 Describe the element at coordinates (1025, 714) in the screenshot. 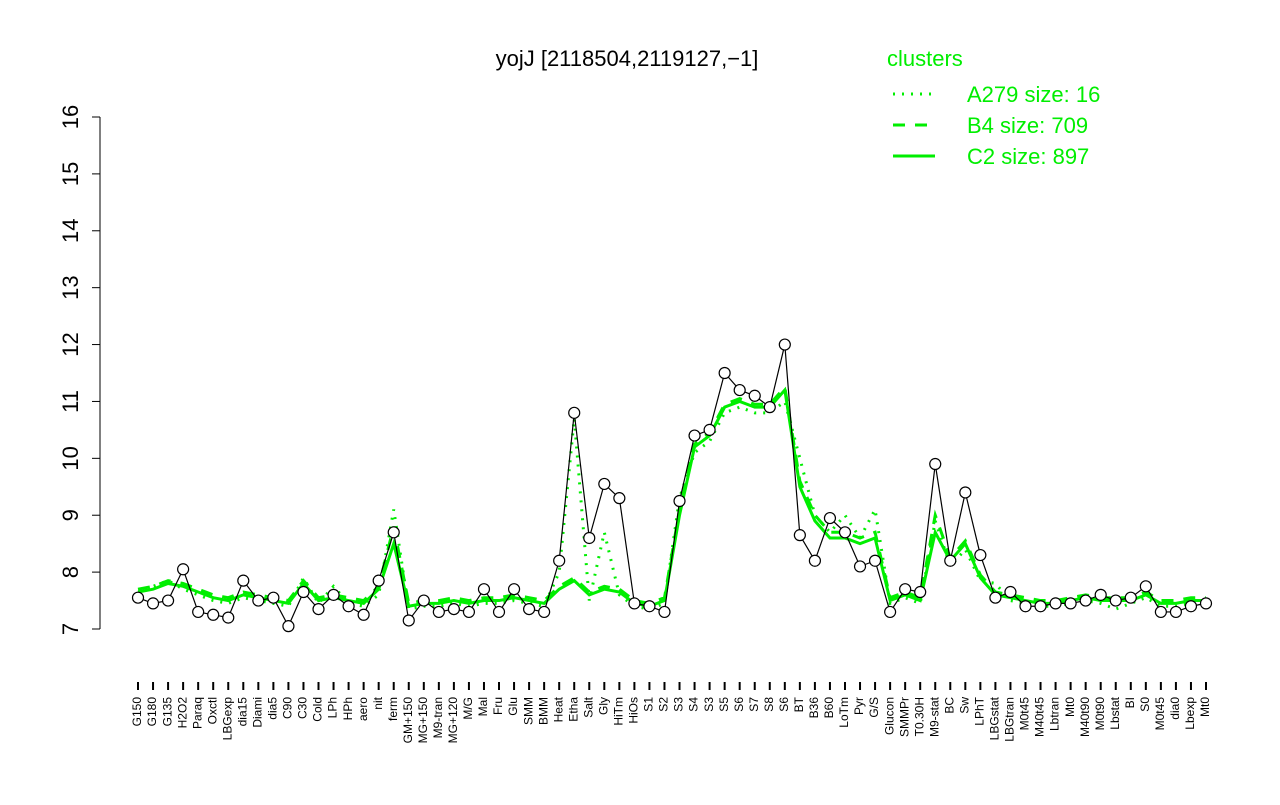

I see `x-tick-label: M0t45` at that location.